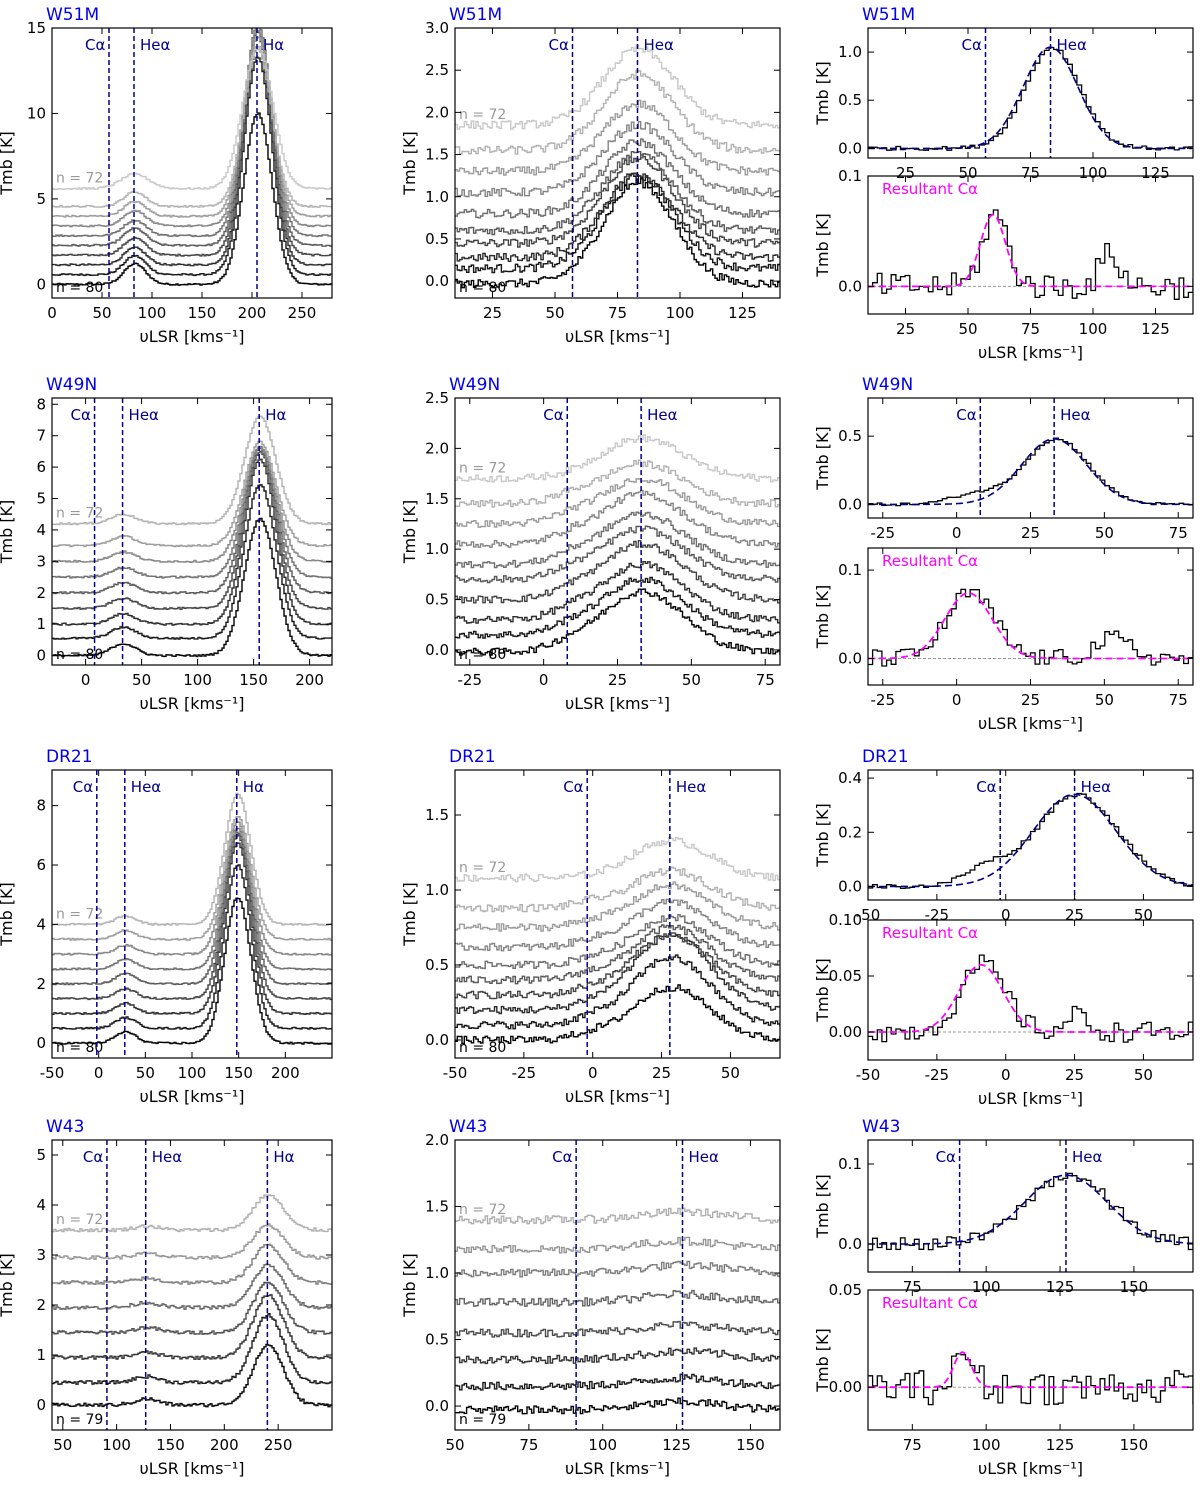  What do you see at coordinates (1030, 98) in the screenshot?
I see `fit-spectrum-w51m-c` at bounding box center [1030, 98].